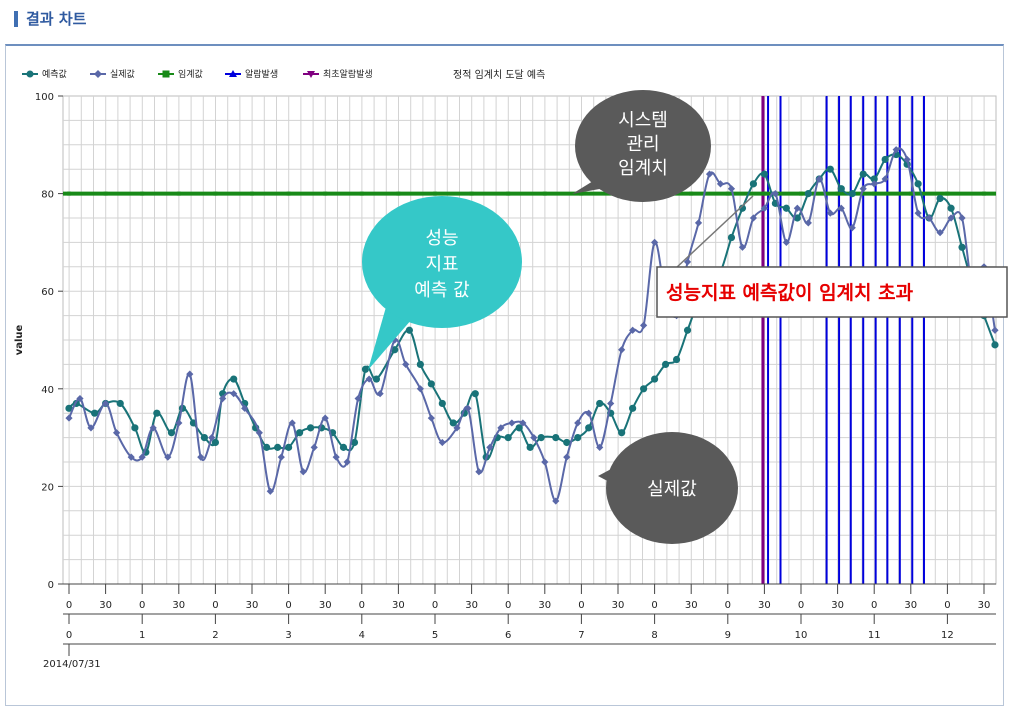 The height and width of the screenshot is (712, 1009). Describe the element at coordinates (47, 195) in the screenshot. I see `y-tick-label: 80` at that location.